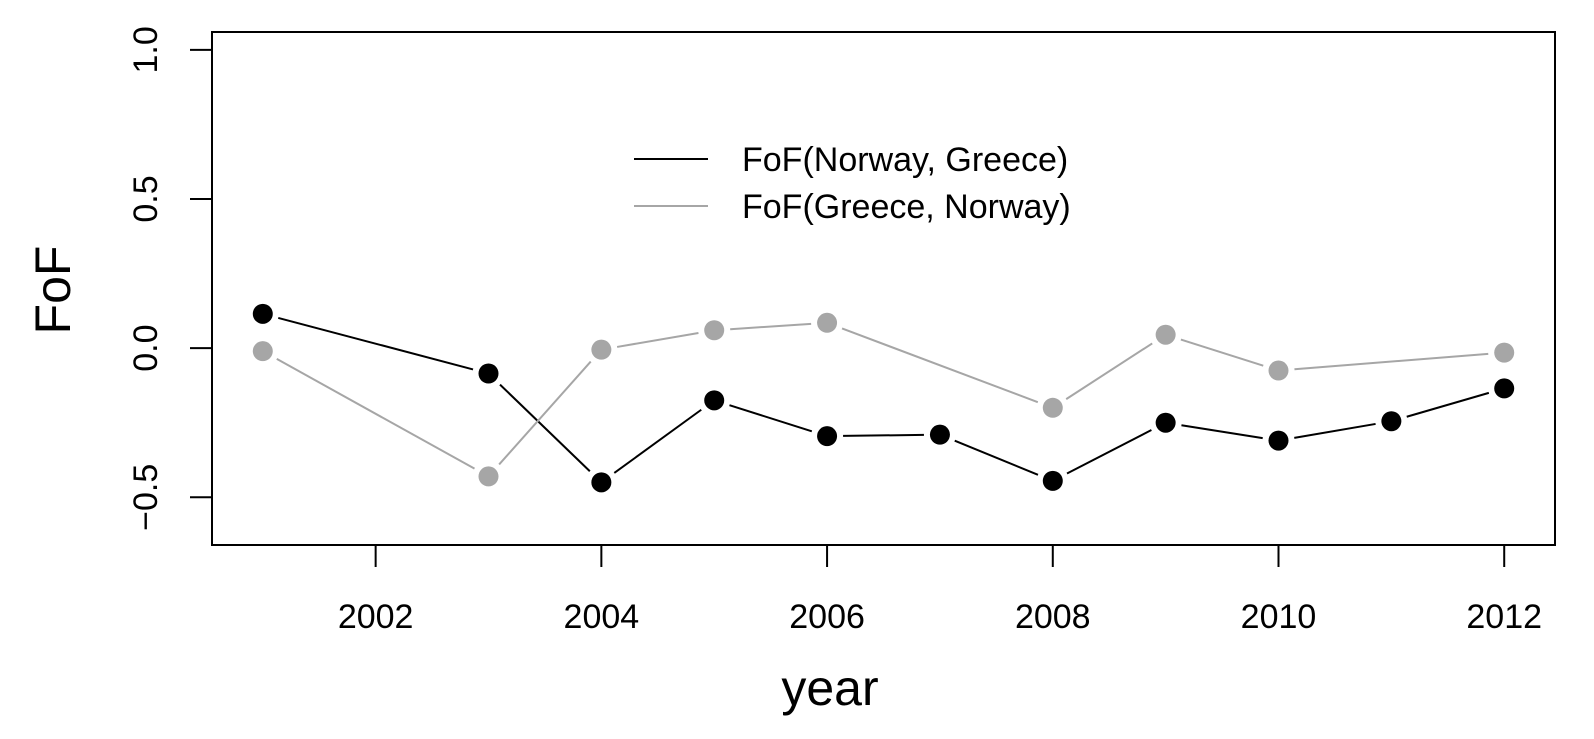  I want to click on y-tick-label: 0.0, so click(146, 348).